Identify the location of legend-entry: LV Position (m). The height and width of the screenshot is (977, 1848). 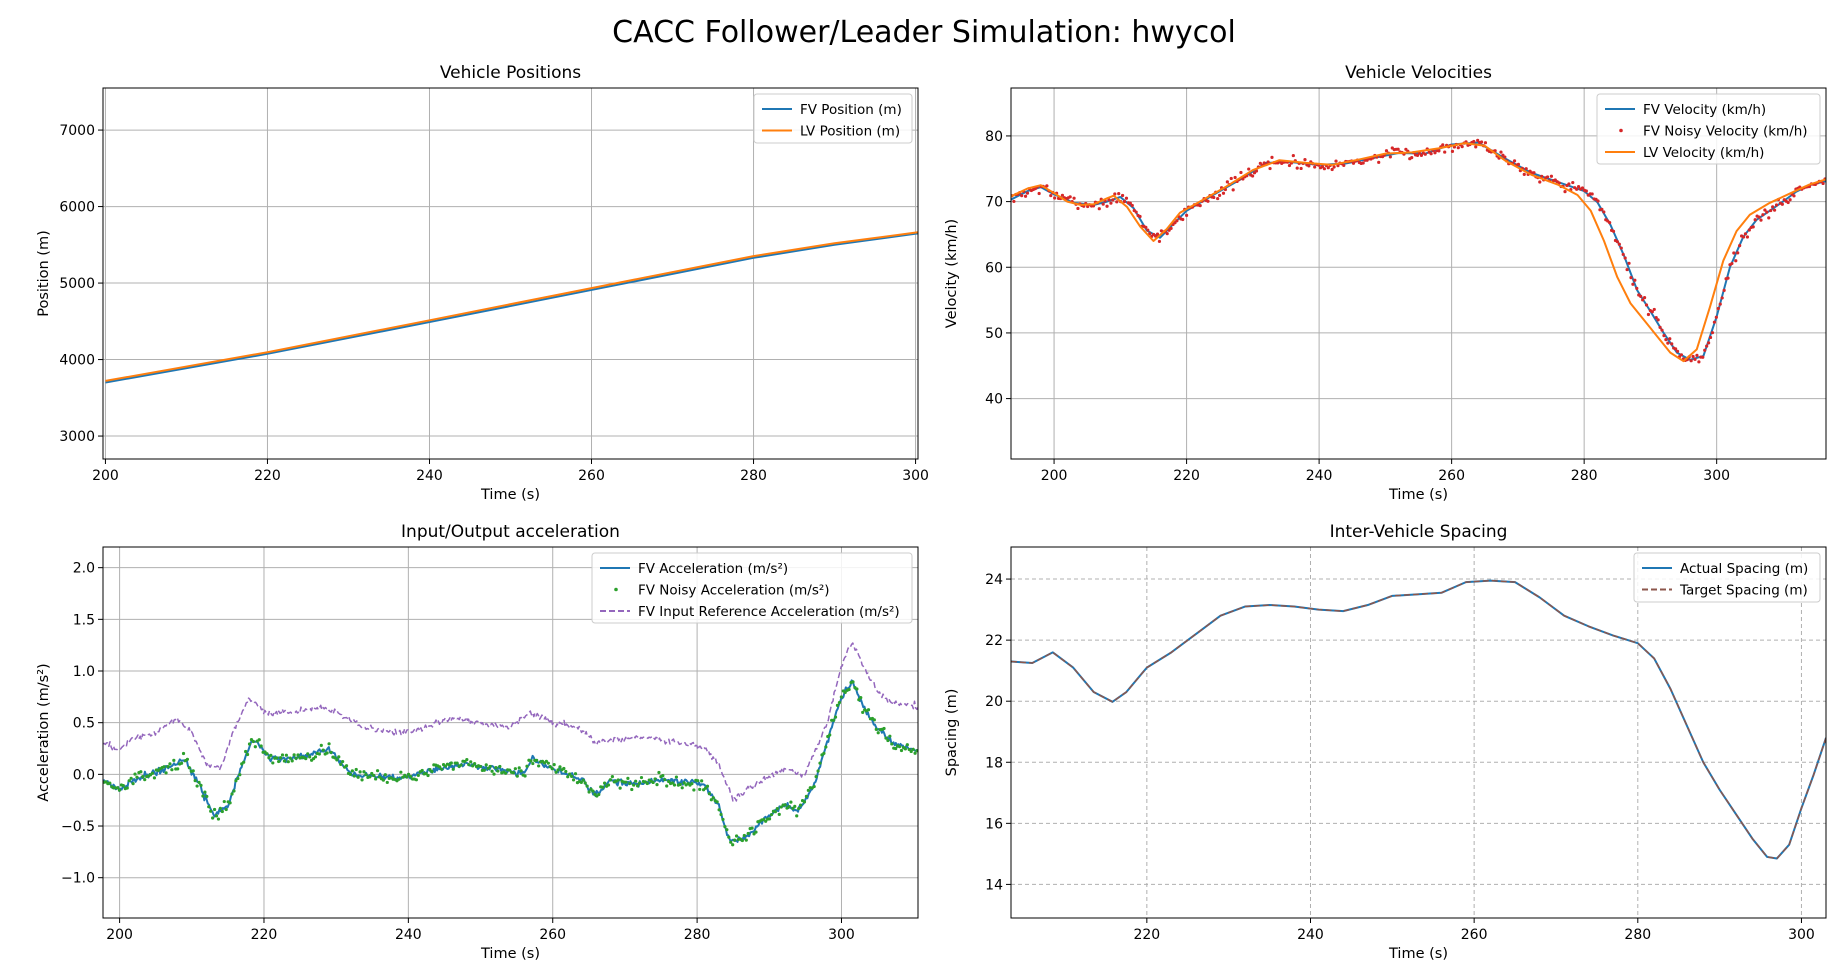
(850, 132).